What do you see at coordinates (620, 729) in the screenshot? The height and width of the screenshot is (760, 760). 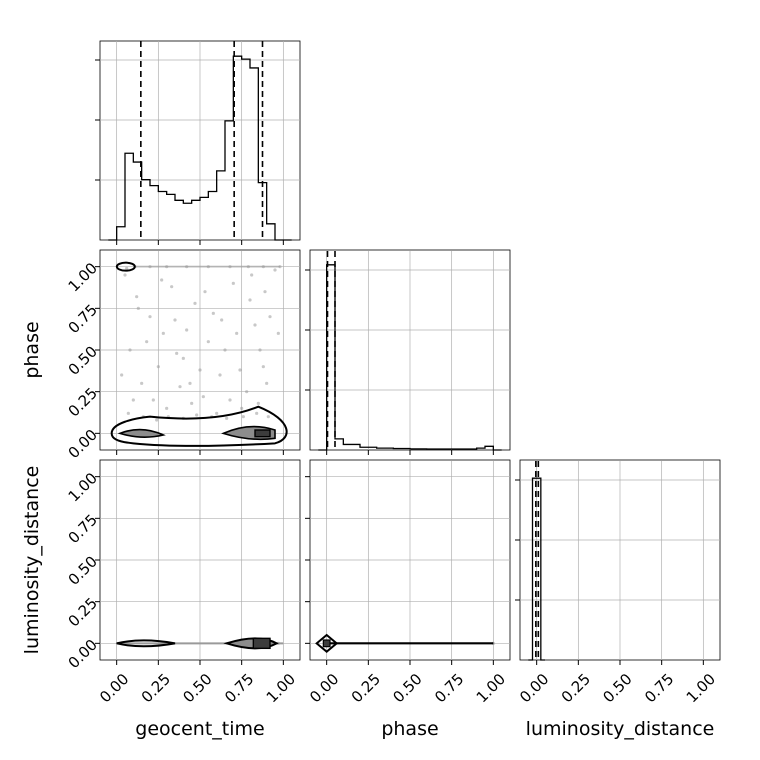 I see `x-axis-label-luminosity-distance: luminosity_distance` at bounding box center [620, 729].